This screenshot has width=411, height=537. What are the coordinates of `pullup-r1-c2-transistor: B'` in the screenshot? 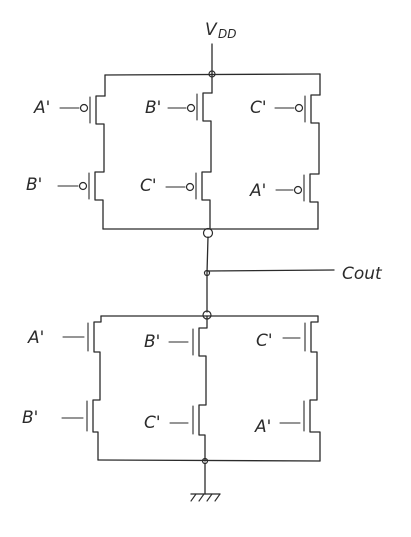 It's located at (170, 108).